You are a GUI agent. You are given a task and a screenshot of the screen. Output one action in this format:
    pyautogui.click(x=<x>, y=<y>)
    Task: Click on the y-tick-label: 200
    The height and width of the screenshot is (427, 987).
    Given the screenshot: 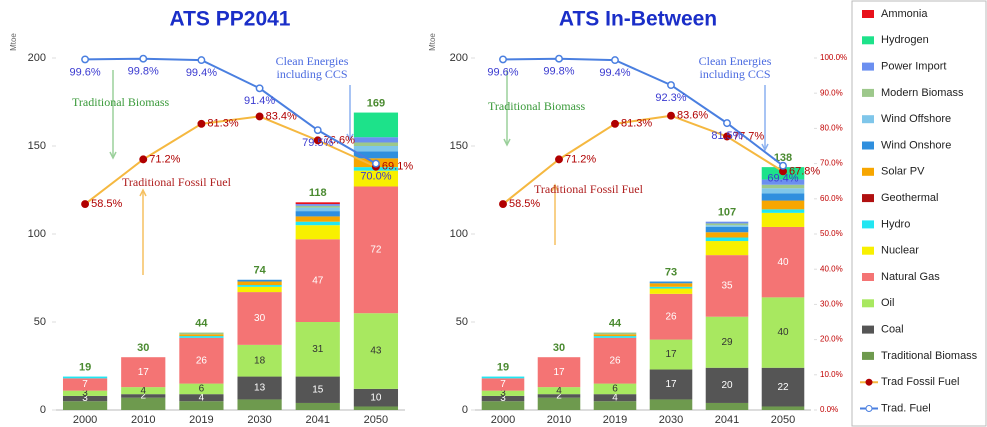 What is the action you would take?
    pyautogui.click(x=37, y=58)
    